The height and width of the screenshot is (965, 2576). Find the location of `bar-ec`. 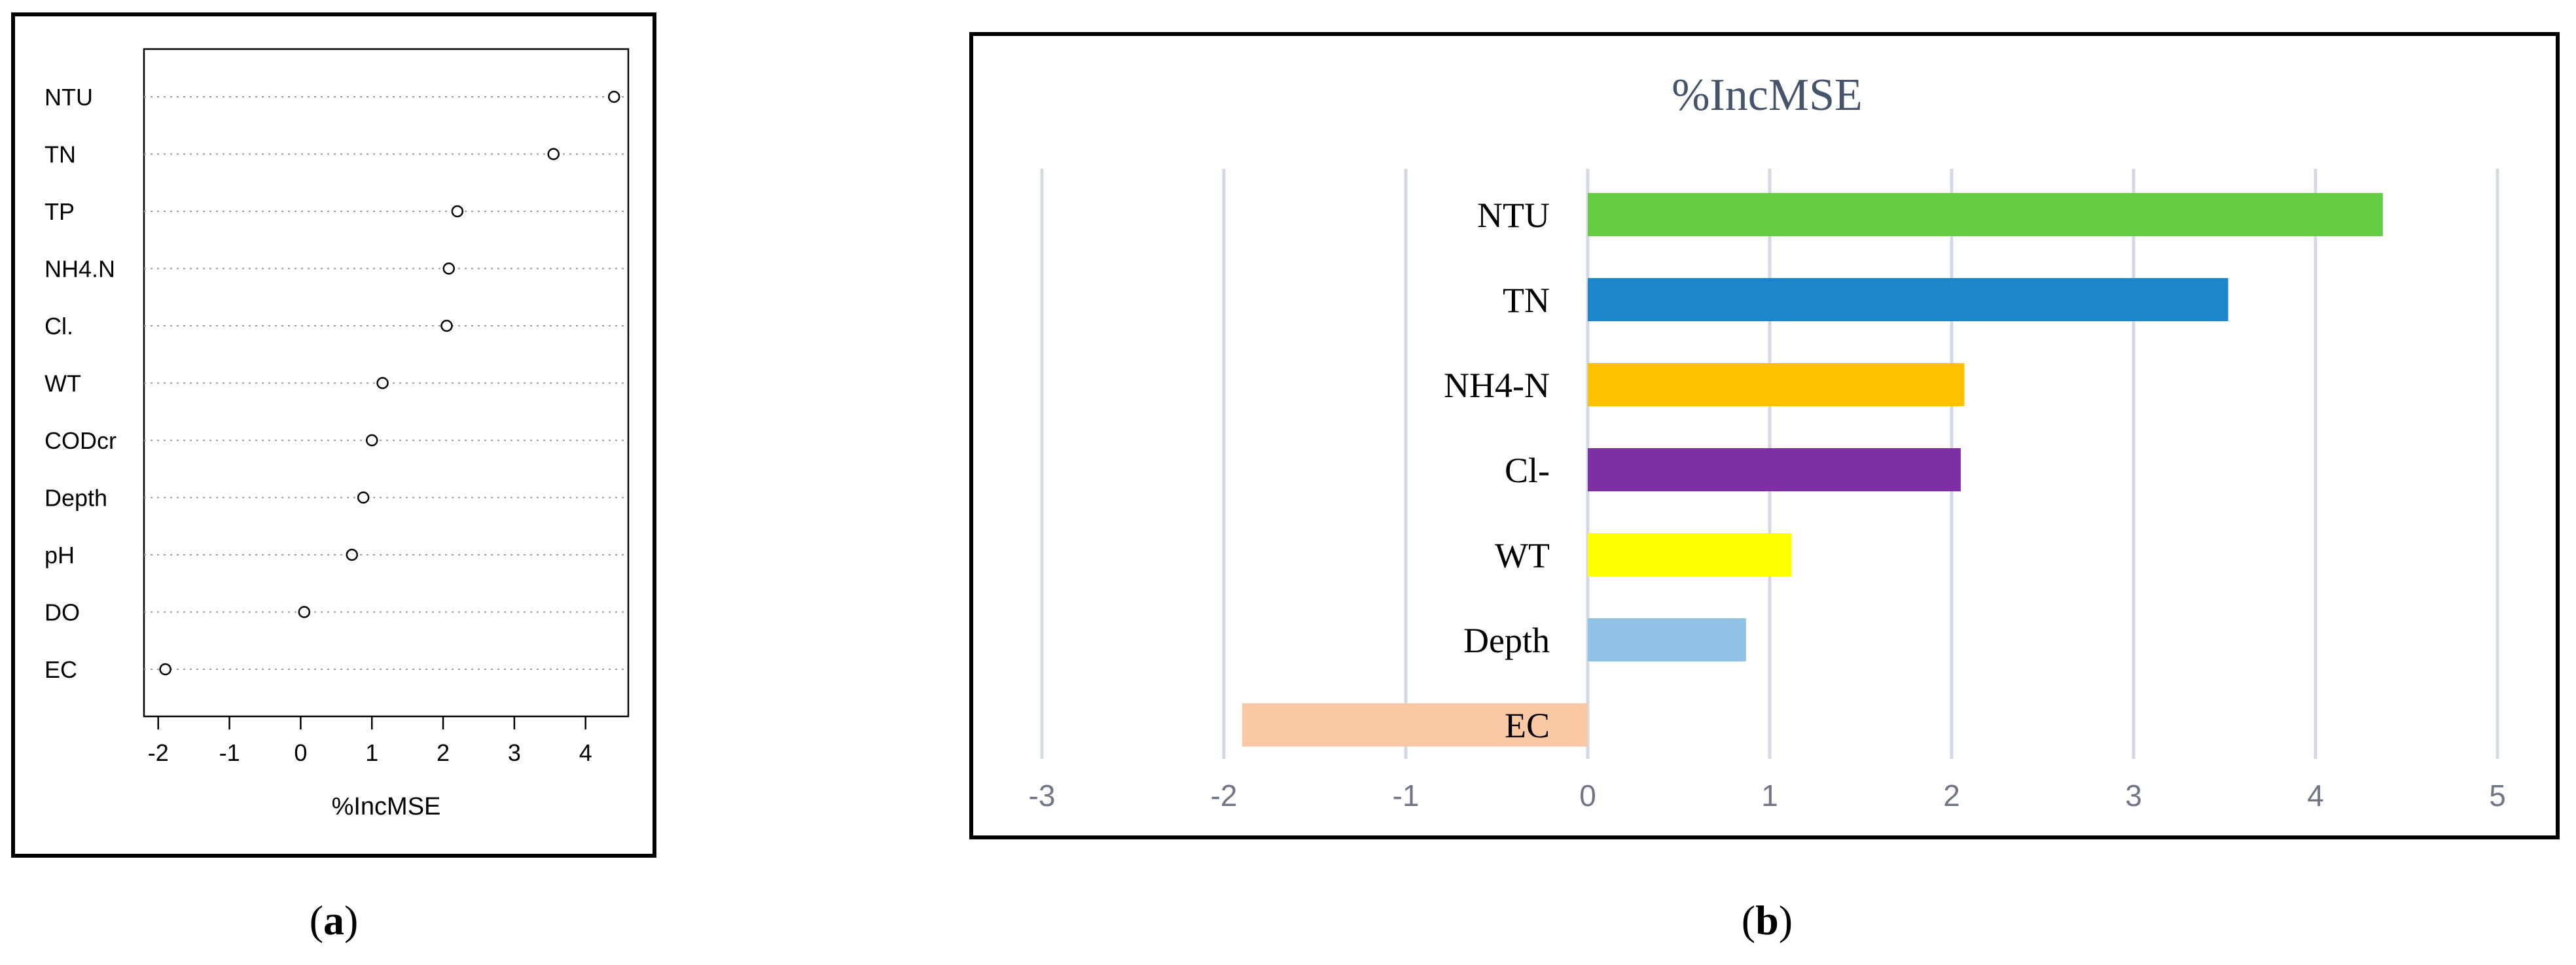

bar-ec is located at coordinates (1415, 725).